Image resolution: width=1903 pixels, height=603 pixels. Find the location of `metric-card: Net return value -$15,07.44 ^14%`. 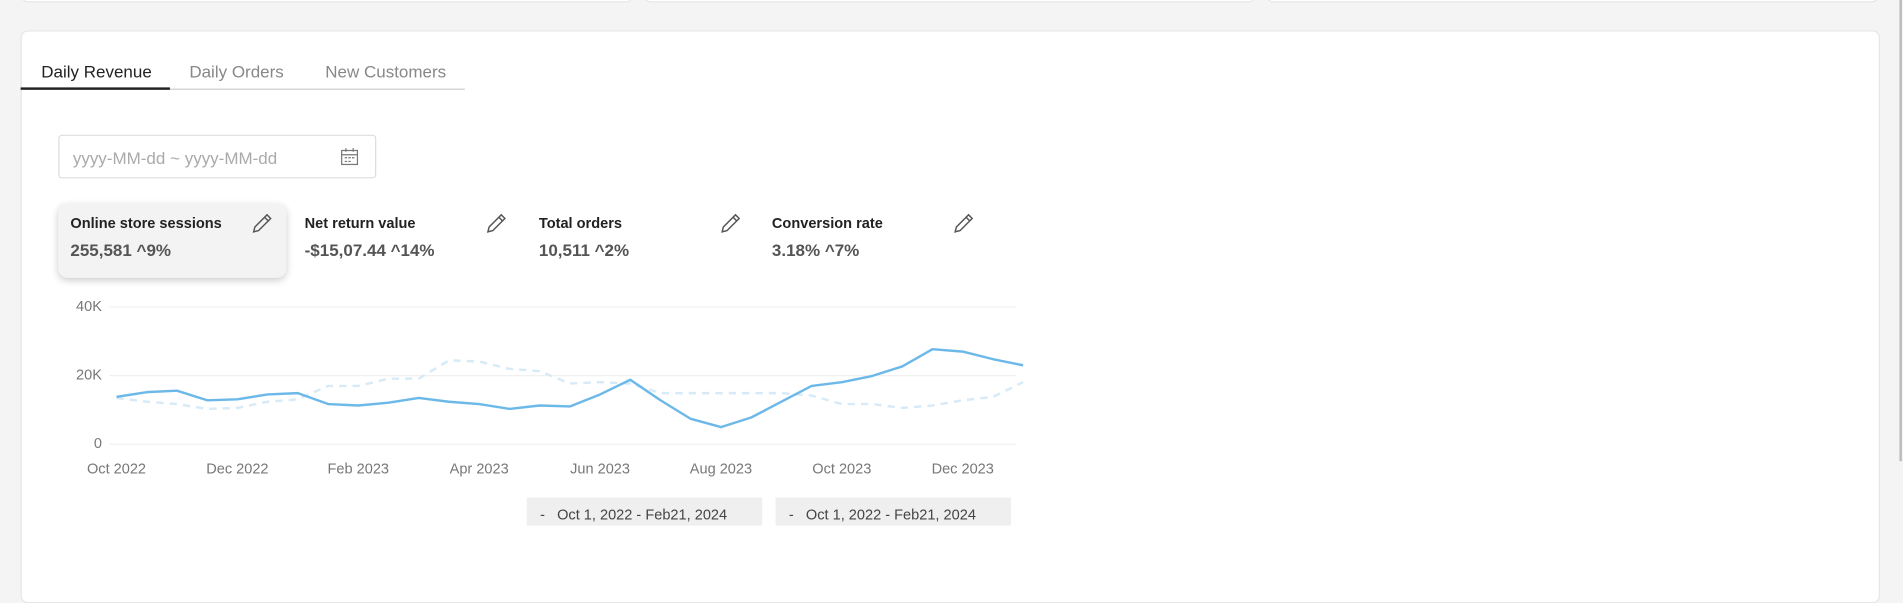

metric-card: Net return value -$15,07.44 ^14% is located at coordinates (407, 241).